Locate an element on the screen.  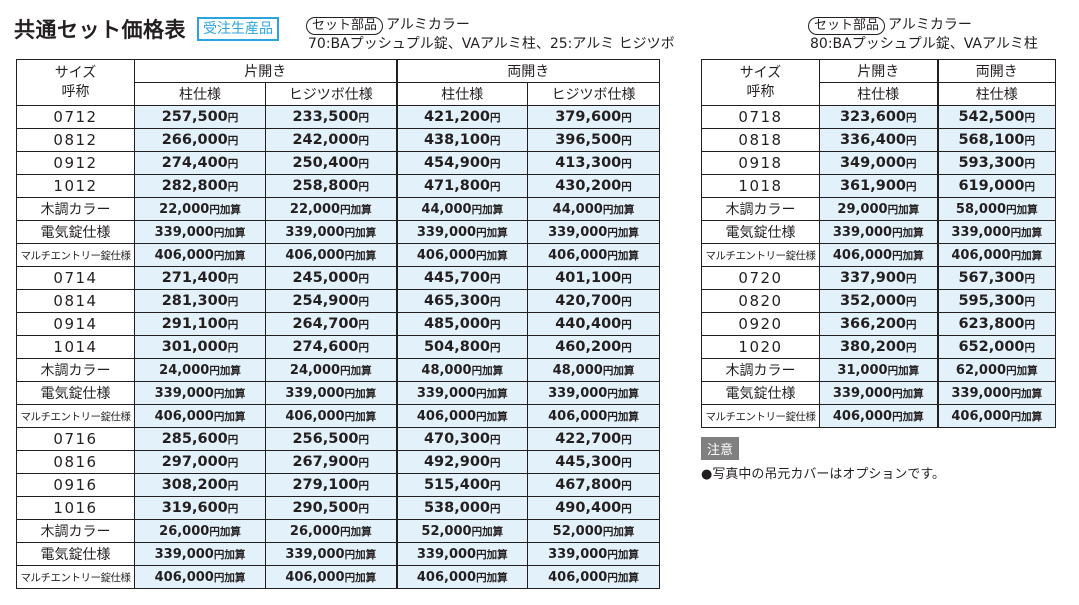
price-value: 254,900 is located at coordinates (325, 301).